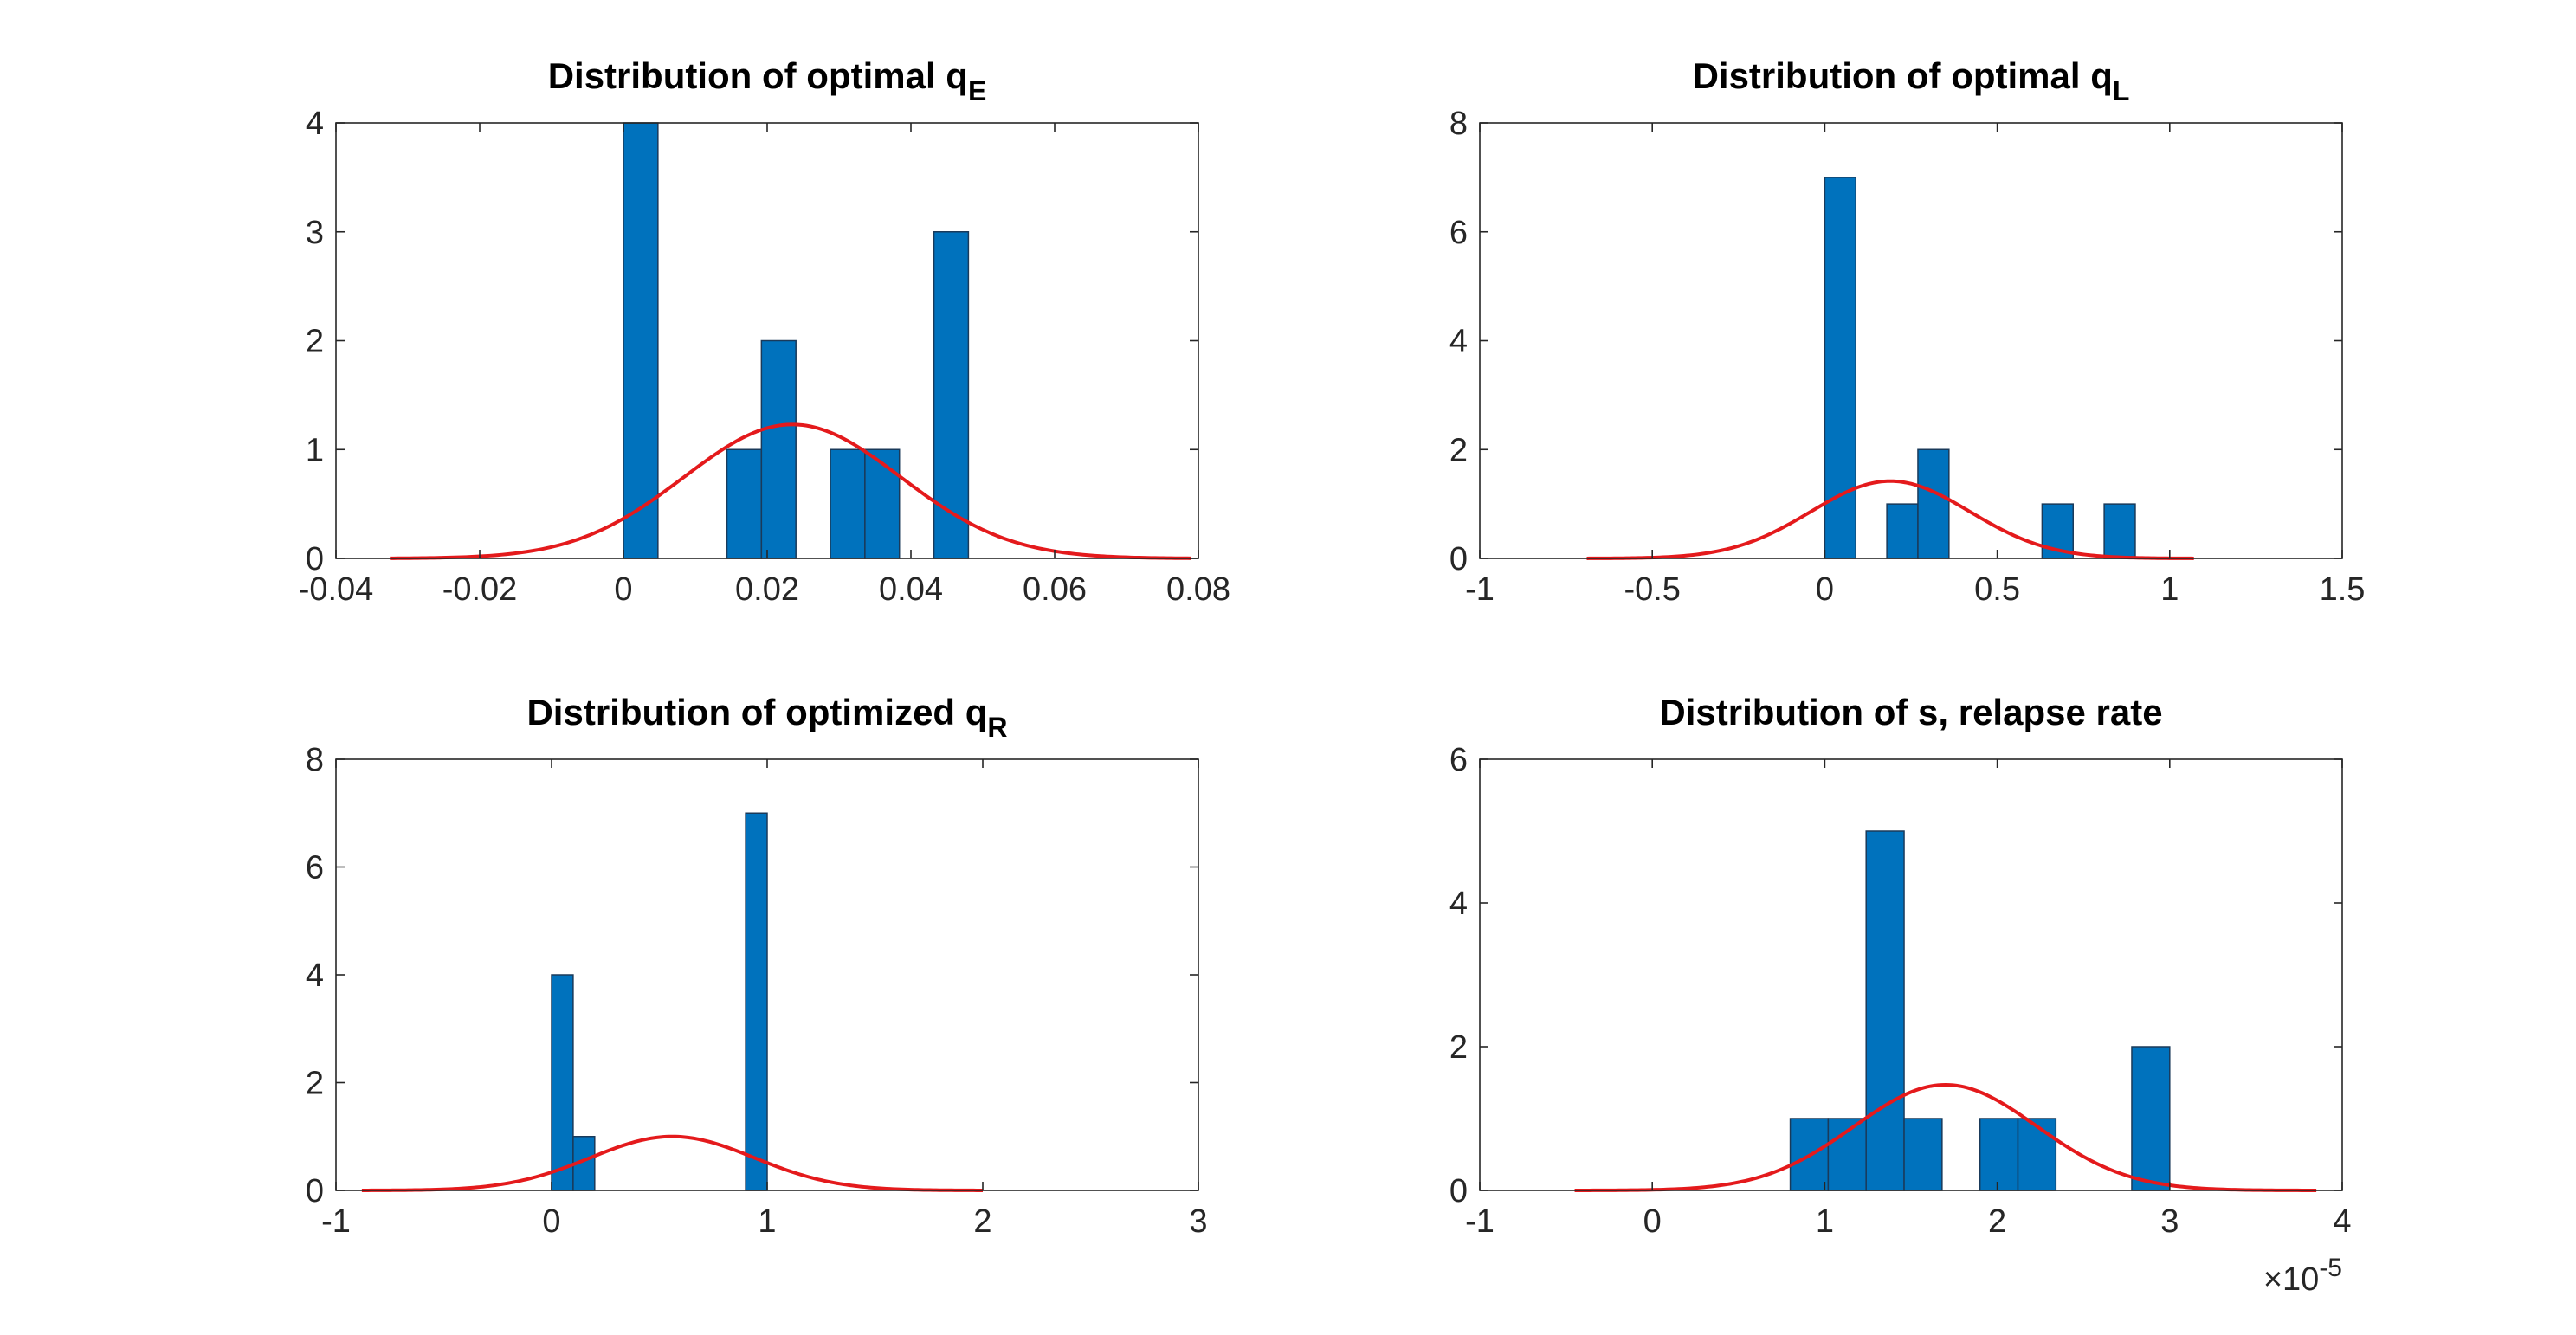  What do you see at coordinates (911, 589) in the screenshot?
I see `x-tick-label: 0.04` at bounding box center [911, 589].